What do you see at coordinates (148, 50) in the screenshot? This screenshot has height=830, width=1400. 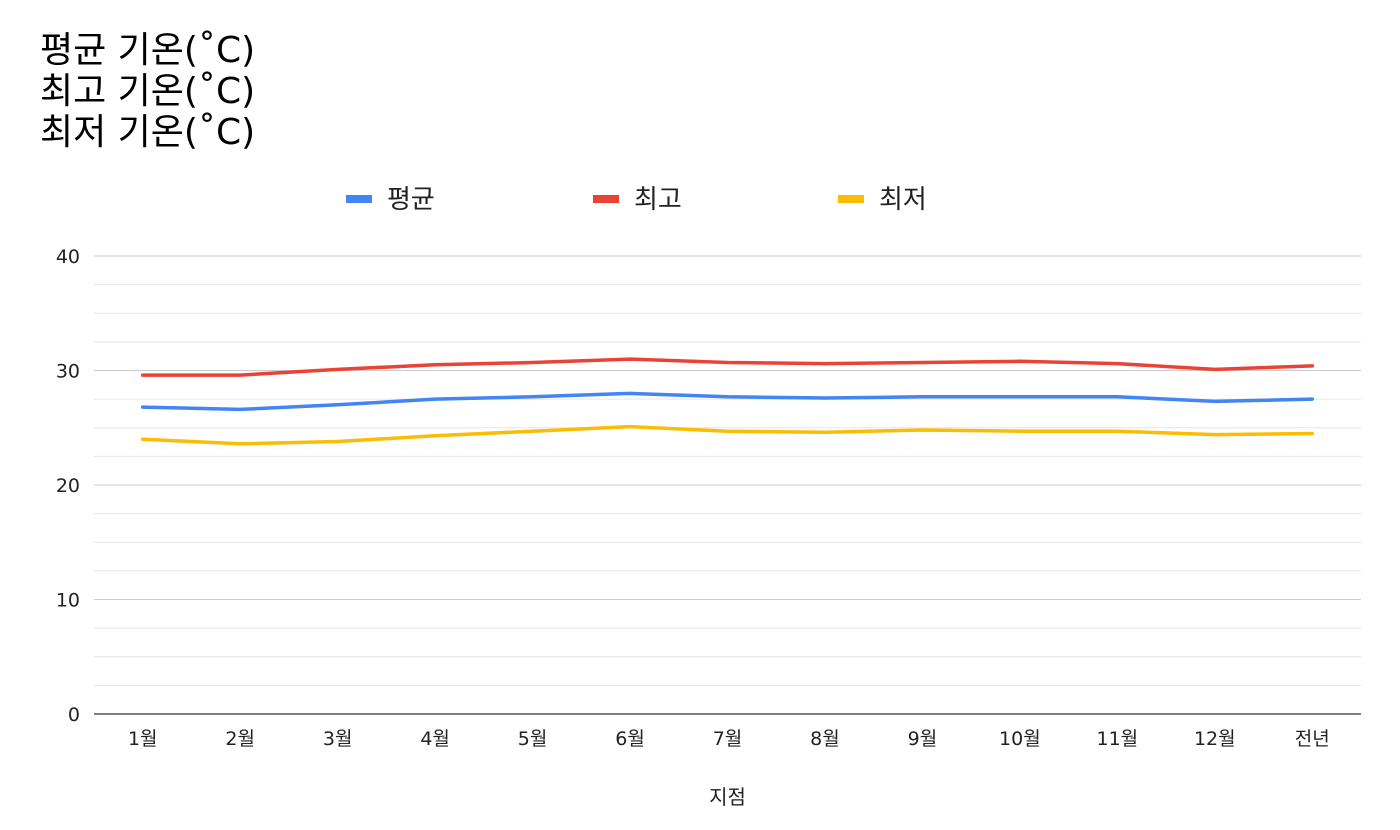 I see `chart-title-line-1: 평균 기온(˚C)` at bounding box center [148, 50].